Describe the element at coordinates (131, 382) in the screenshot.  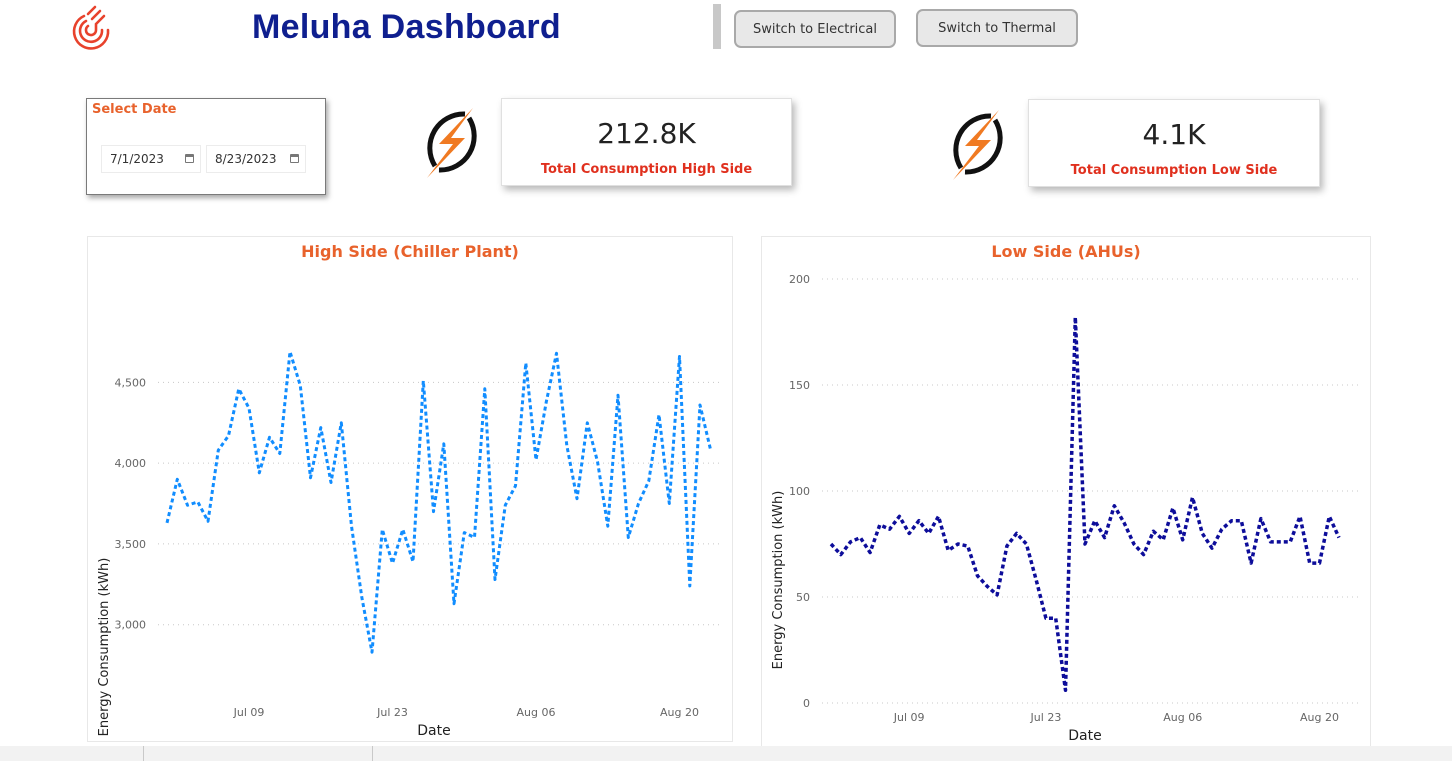
I see `y-tick-label: 4,500` at that location.